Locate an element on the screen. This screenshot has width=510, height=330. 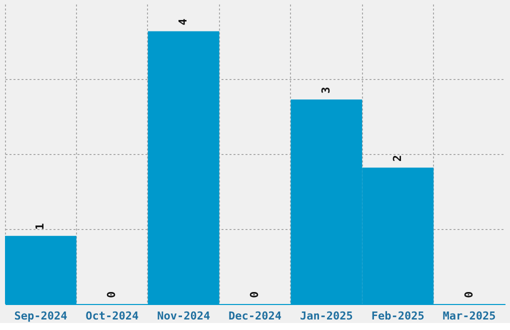
x-tick-label: Mar-2025 is located at coordinates (469, 316).